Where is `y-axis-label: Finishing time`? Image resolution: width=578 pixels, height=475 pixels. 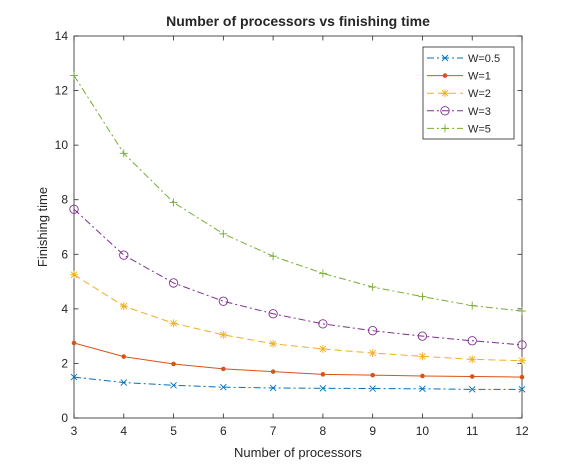 y-axis-label: Finishing time is located at coordinates (42, 227).